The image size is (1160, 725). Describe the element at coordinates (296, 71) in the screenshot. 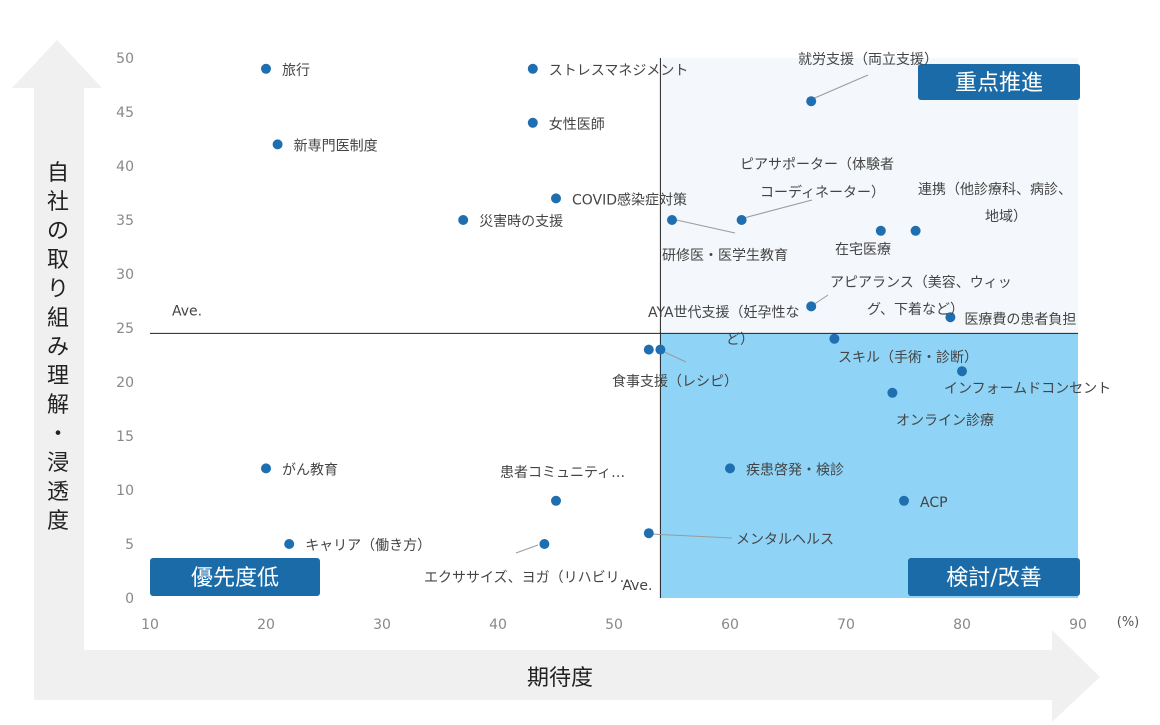

I see `point-label: 旅行` at that location.